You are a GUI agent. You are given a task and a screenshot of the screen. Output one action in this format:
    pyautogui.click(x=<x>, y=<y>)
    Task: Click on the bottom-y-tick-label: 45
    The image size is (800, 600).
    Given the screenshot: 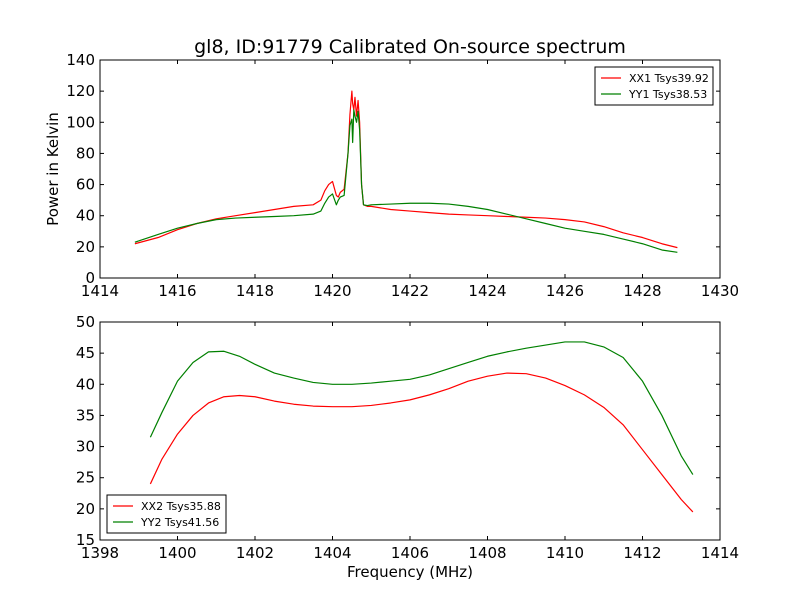 What is the action you would take?
    pyautogui.click(x=85, y=353)
    